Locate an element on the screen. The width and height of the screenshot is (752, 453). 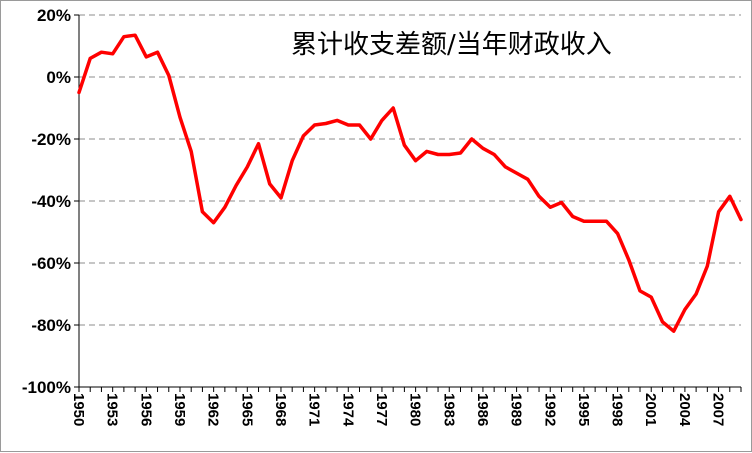
y-tick-label: 0% is located at coordinates (58, 77).